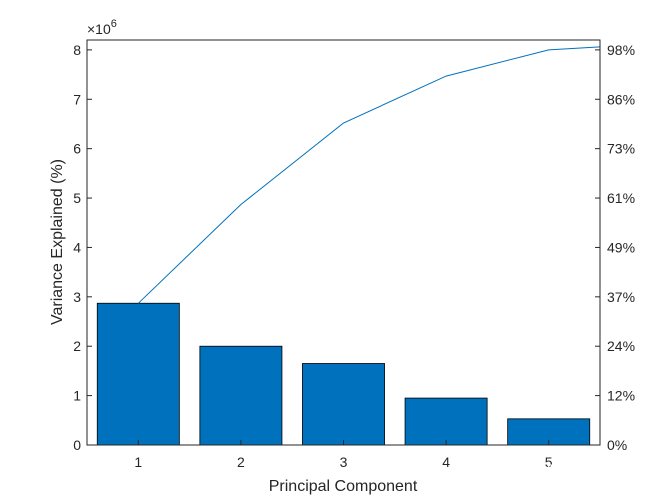  Describe the element at coordinates (621, 396) in the screenshot. I see `y2-tick-label: 12%` at that location.